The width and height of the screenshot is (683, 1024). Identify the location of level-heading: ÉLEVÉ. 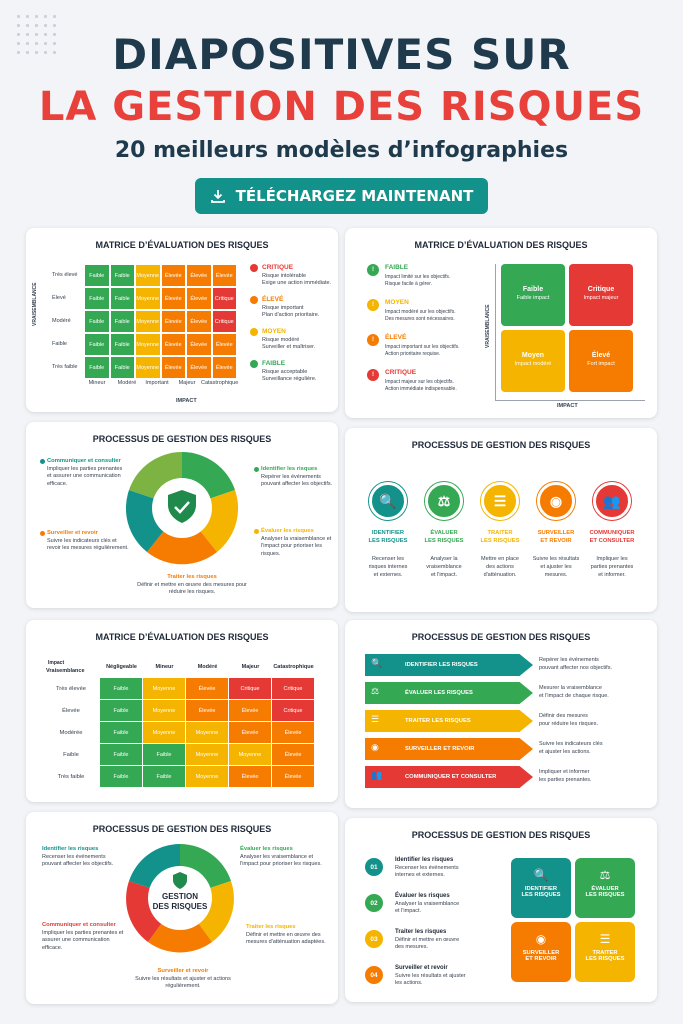
(396, 337).